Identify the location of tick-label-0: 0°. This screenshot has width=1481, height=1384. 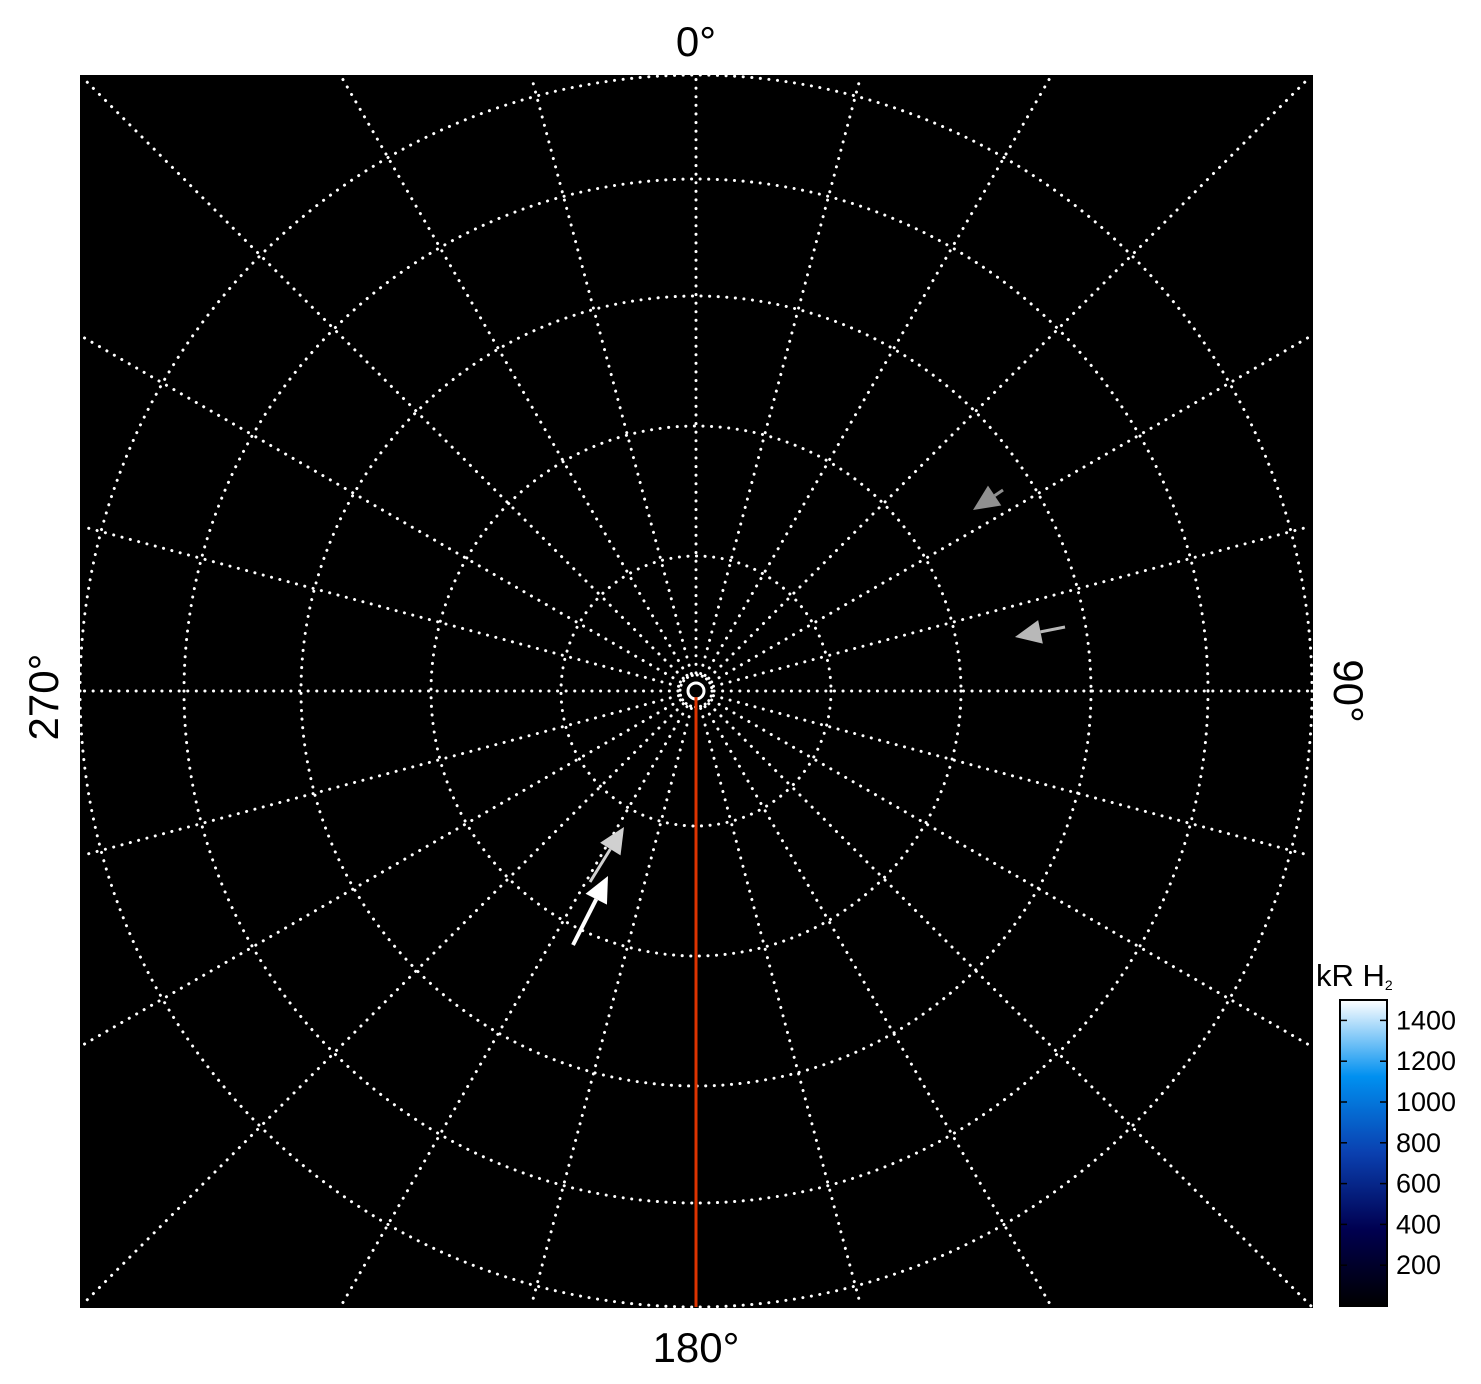
(696, 41).